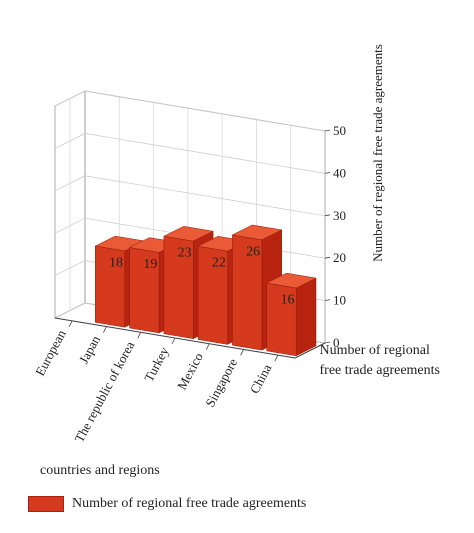  I want to click on x-axis-line, so click(175, 338).